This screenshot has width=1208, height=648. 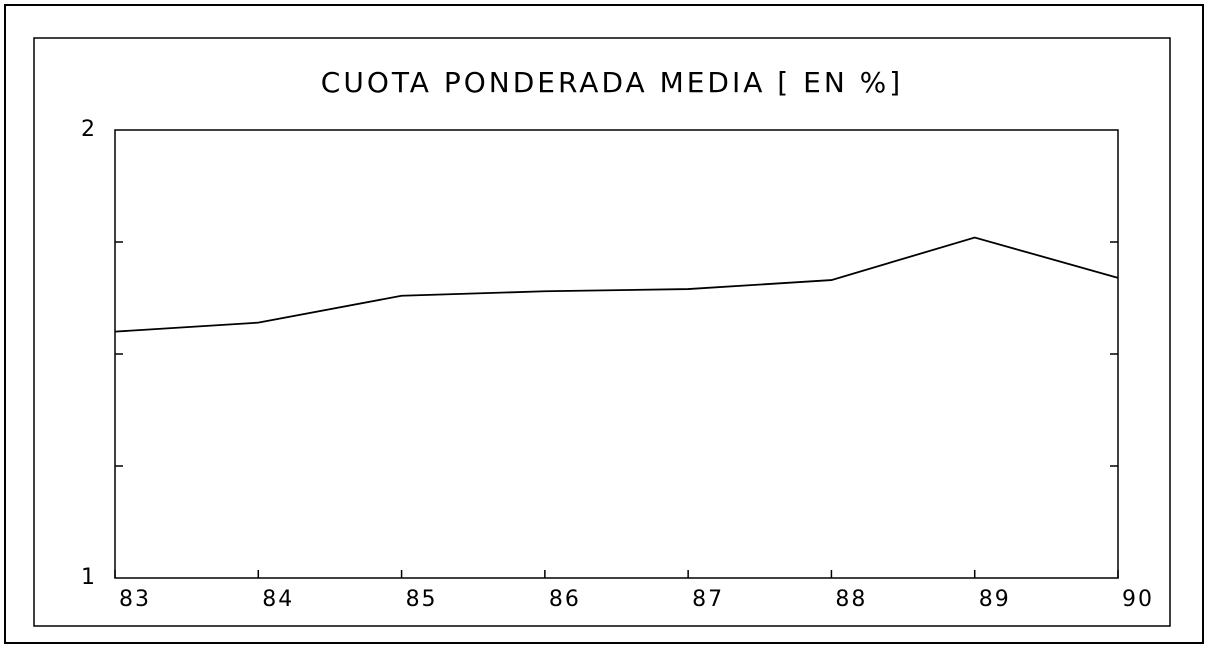 I want to click on x-tick-label: 89, so click(x=995, y=599).